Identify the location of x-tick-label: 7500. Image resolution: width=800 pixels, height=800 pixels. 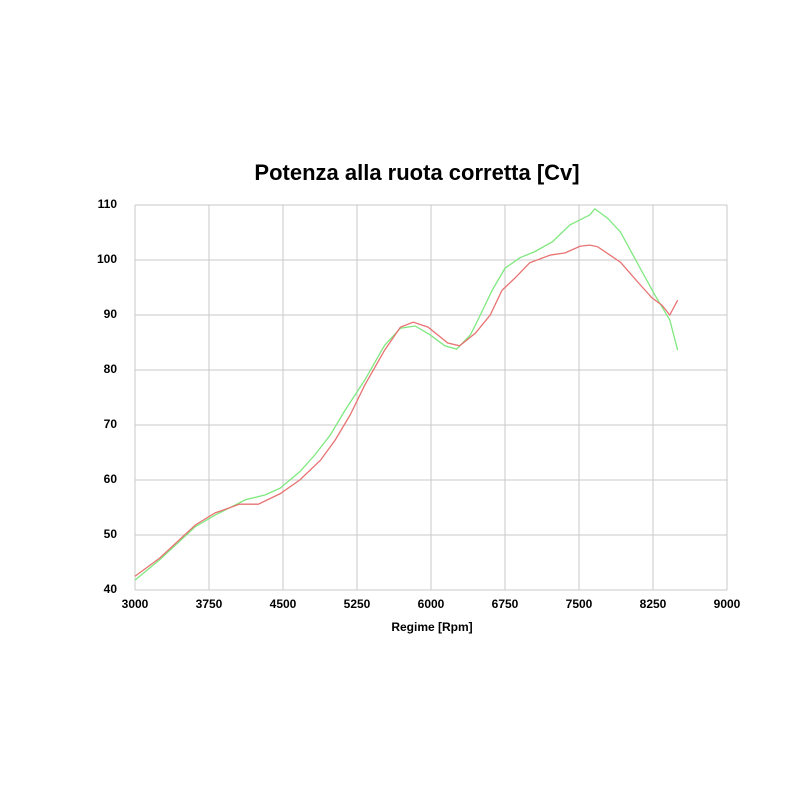
(579, 604).